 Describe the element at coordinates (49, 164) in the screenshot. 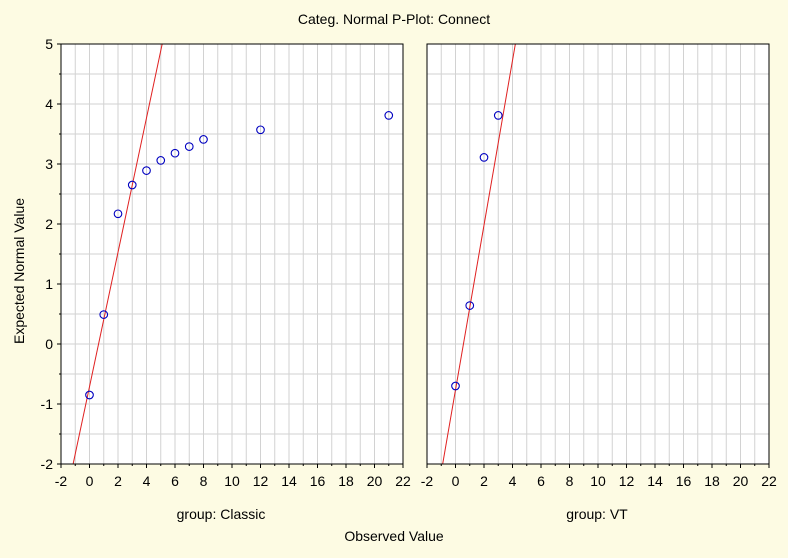

I see `y-tick-label: 3` at that location.